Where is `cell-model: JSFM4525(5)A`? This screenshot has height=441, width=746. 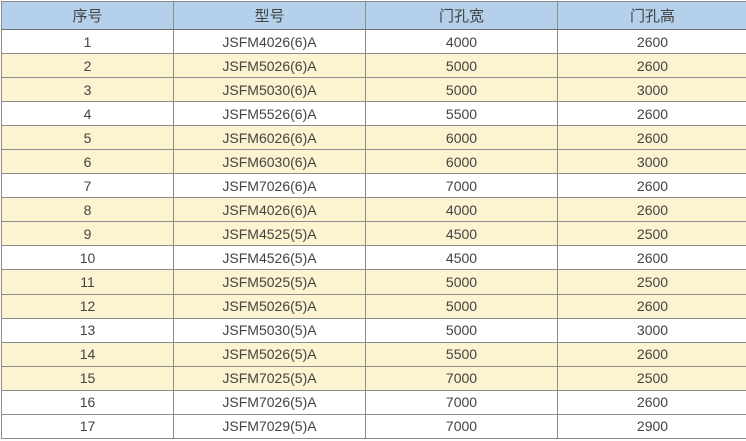
cell-model: JSFM4525(5)A is located at coordinates (270, 234).